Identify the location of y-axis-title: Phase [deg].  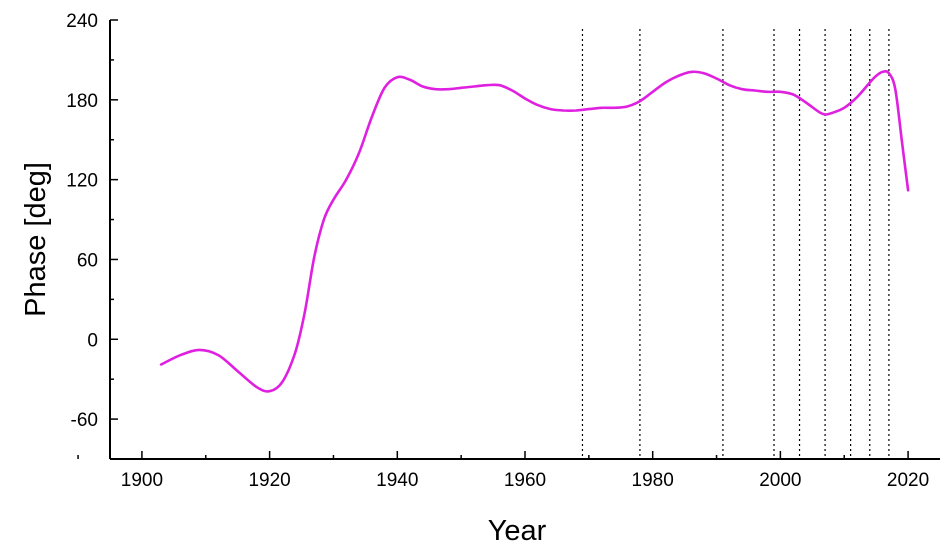
(36, 239).